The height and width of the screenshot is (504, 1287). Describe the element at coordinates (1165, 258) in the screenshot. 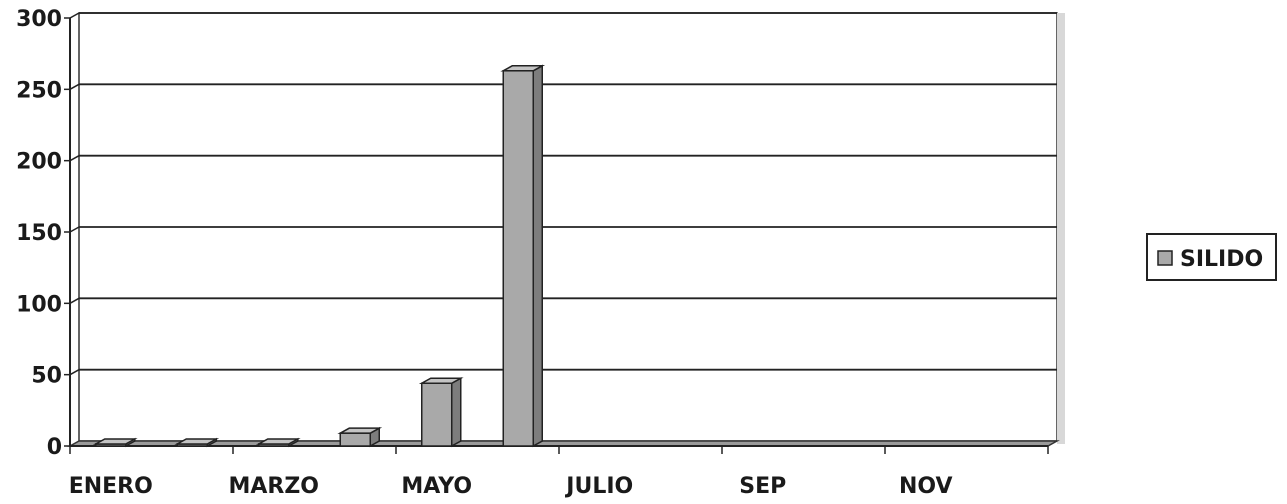

I see `legend-swatch` at that location.